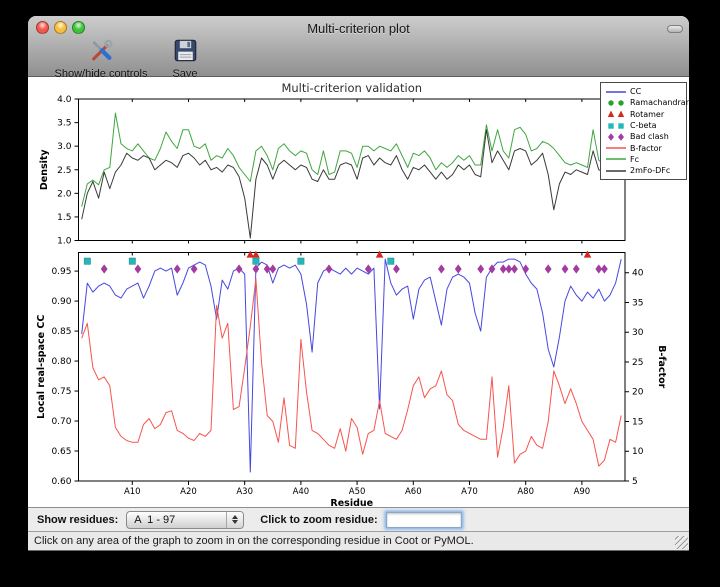  I want to click on save-icon, so click(185, 53).